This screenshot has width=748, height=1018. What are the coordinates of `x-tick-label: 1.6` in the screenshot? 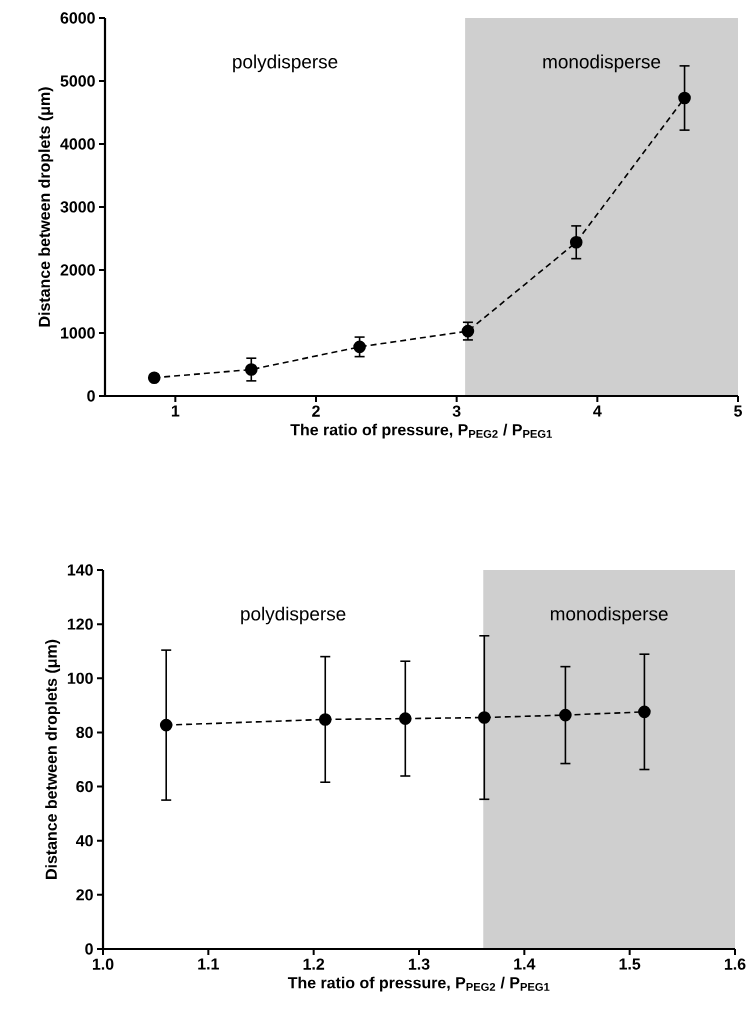 It's located at (735, 964).